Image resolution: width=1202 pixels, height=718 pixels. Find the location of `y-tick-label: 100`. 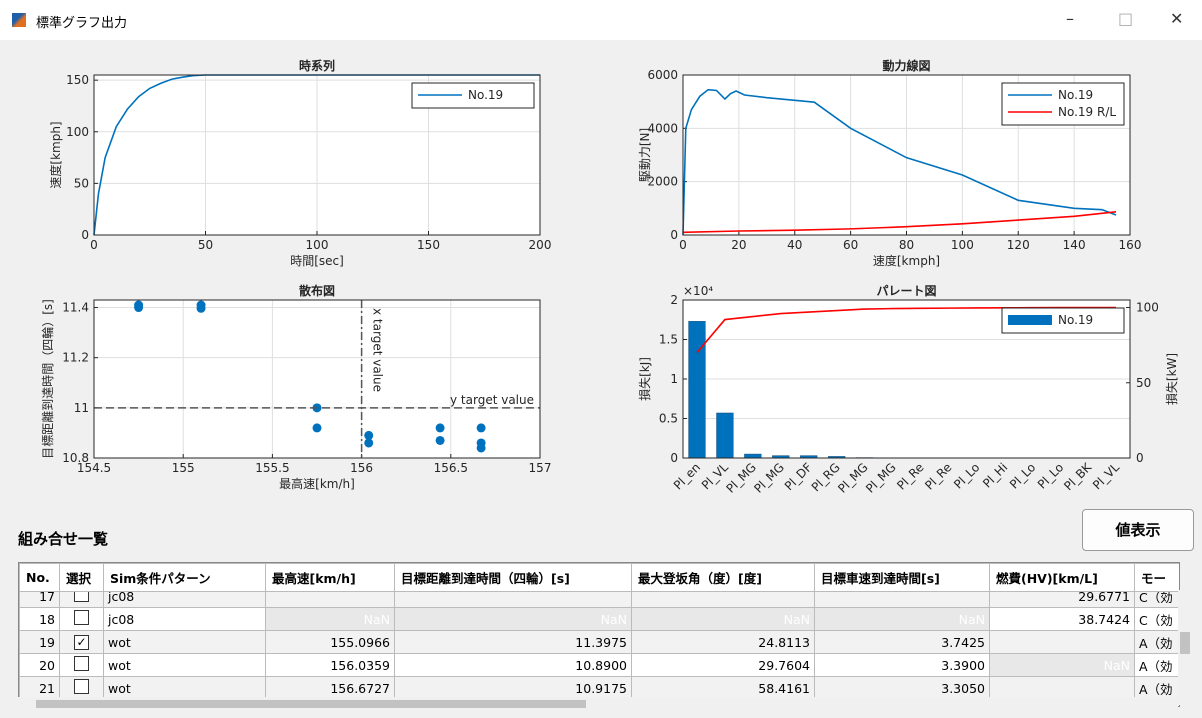

y-tick-label: 100 is located at coordinates (77, 132).